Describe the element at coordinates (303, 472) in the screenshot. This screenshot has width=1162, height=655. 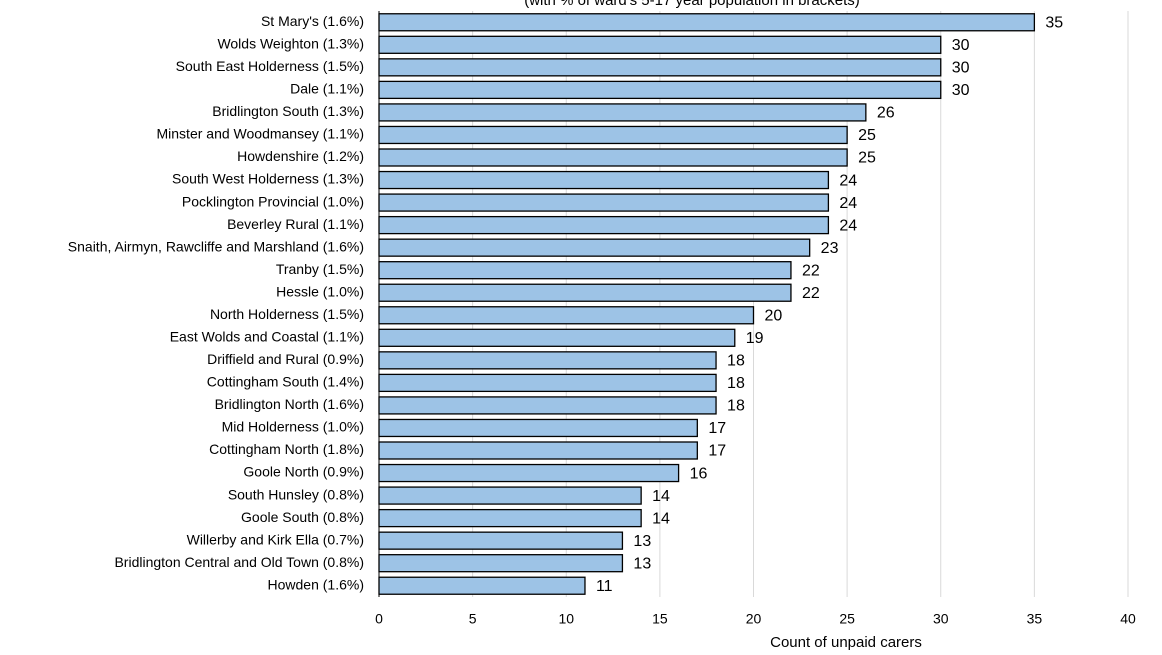
I see `y-tick-label: Goole North (0.9%)` at that location.